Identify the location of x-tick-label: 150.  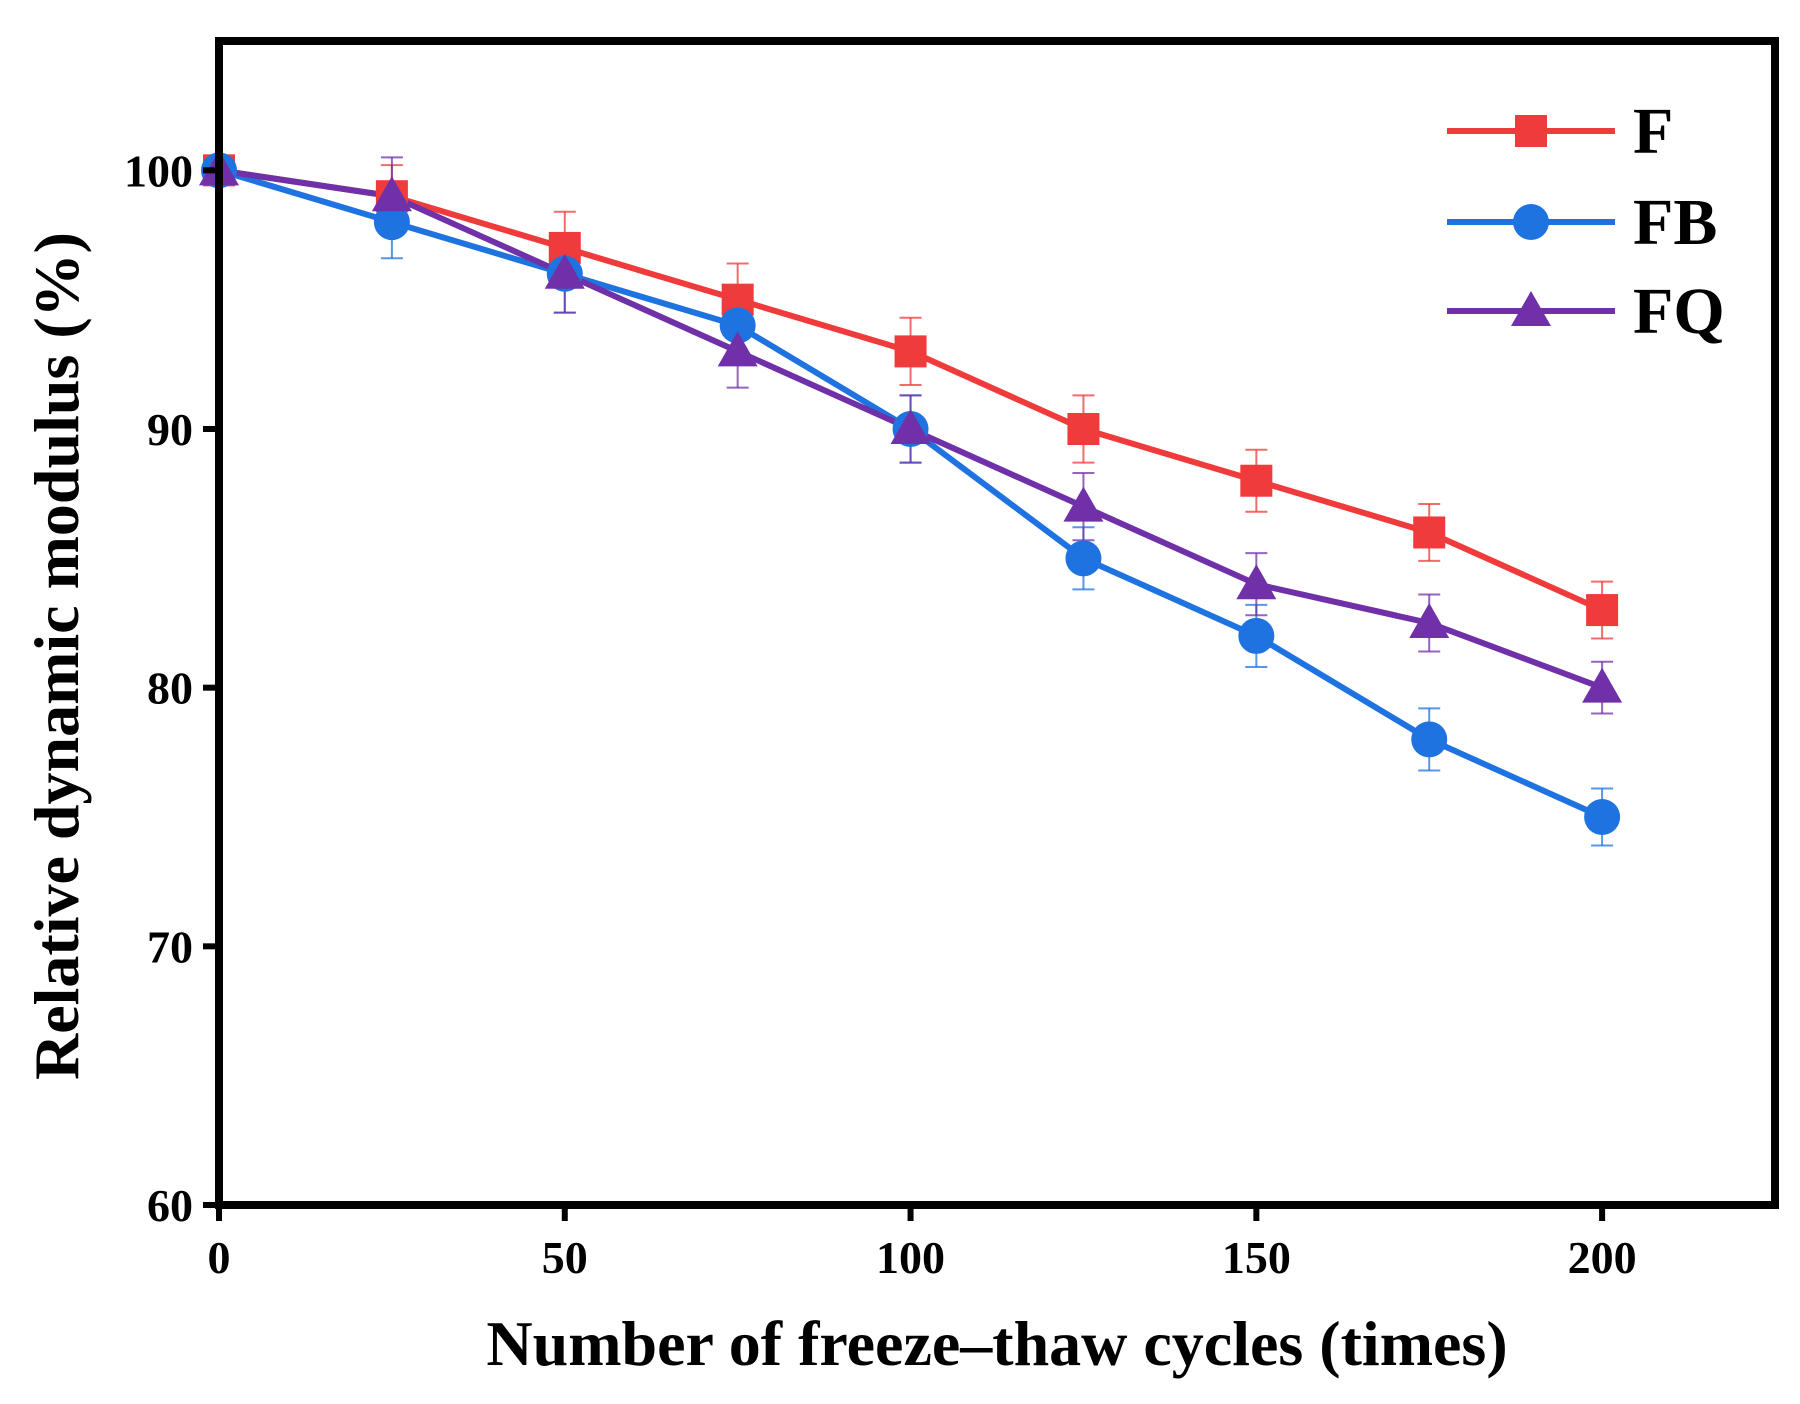
(1256, 1257).